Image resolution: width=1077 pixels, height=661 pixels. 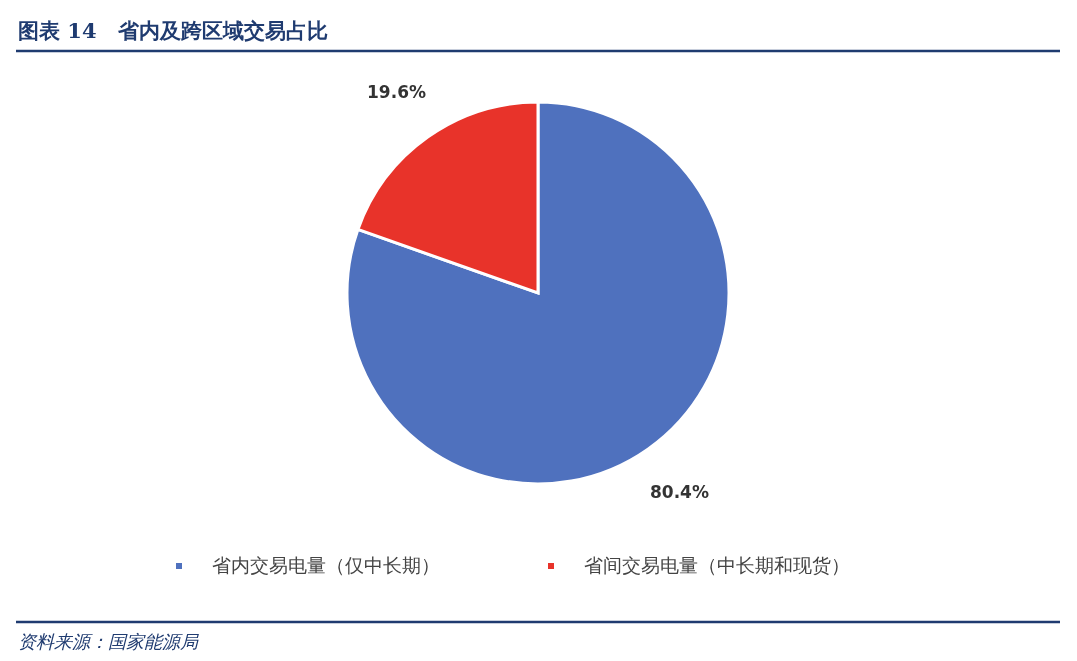 What do you see at coordinates (108, 641) in the screenshot?
I see `text: 资料来源：国家能源局` at bounding box center [108, 641].